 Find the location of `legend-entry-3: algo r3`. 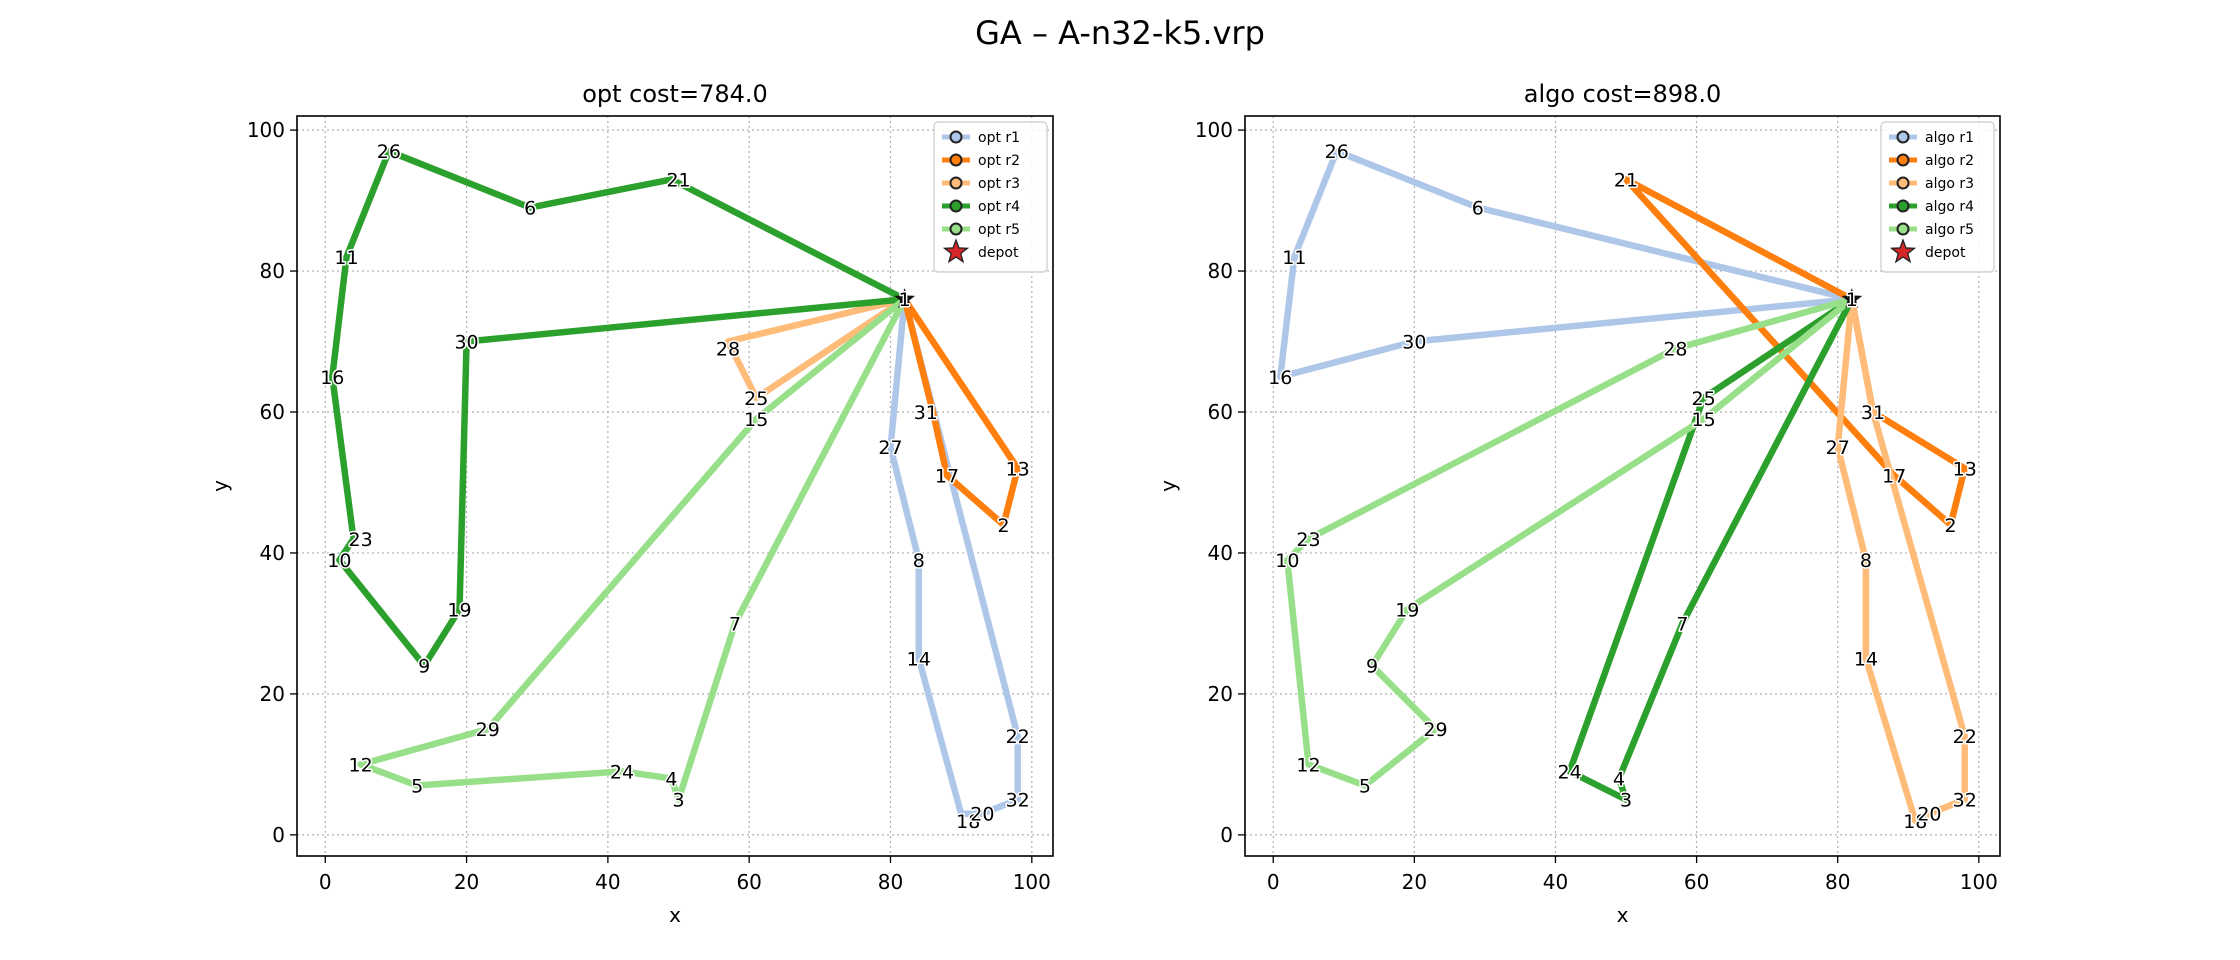

legend-entry-3: algo r3 is located at coordinates (1949, 184).